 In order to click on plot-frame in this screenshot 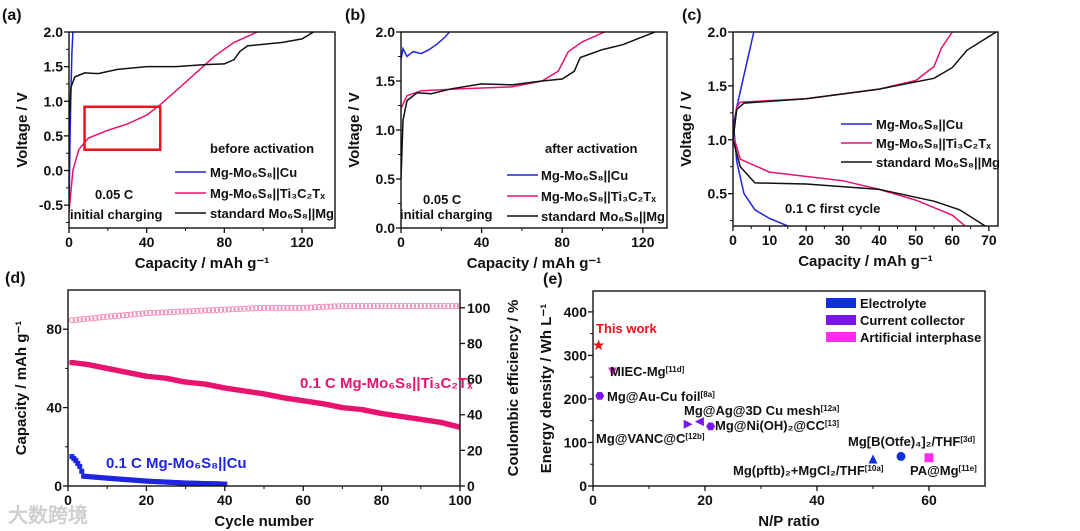, I will do `click(264, 388)`.